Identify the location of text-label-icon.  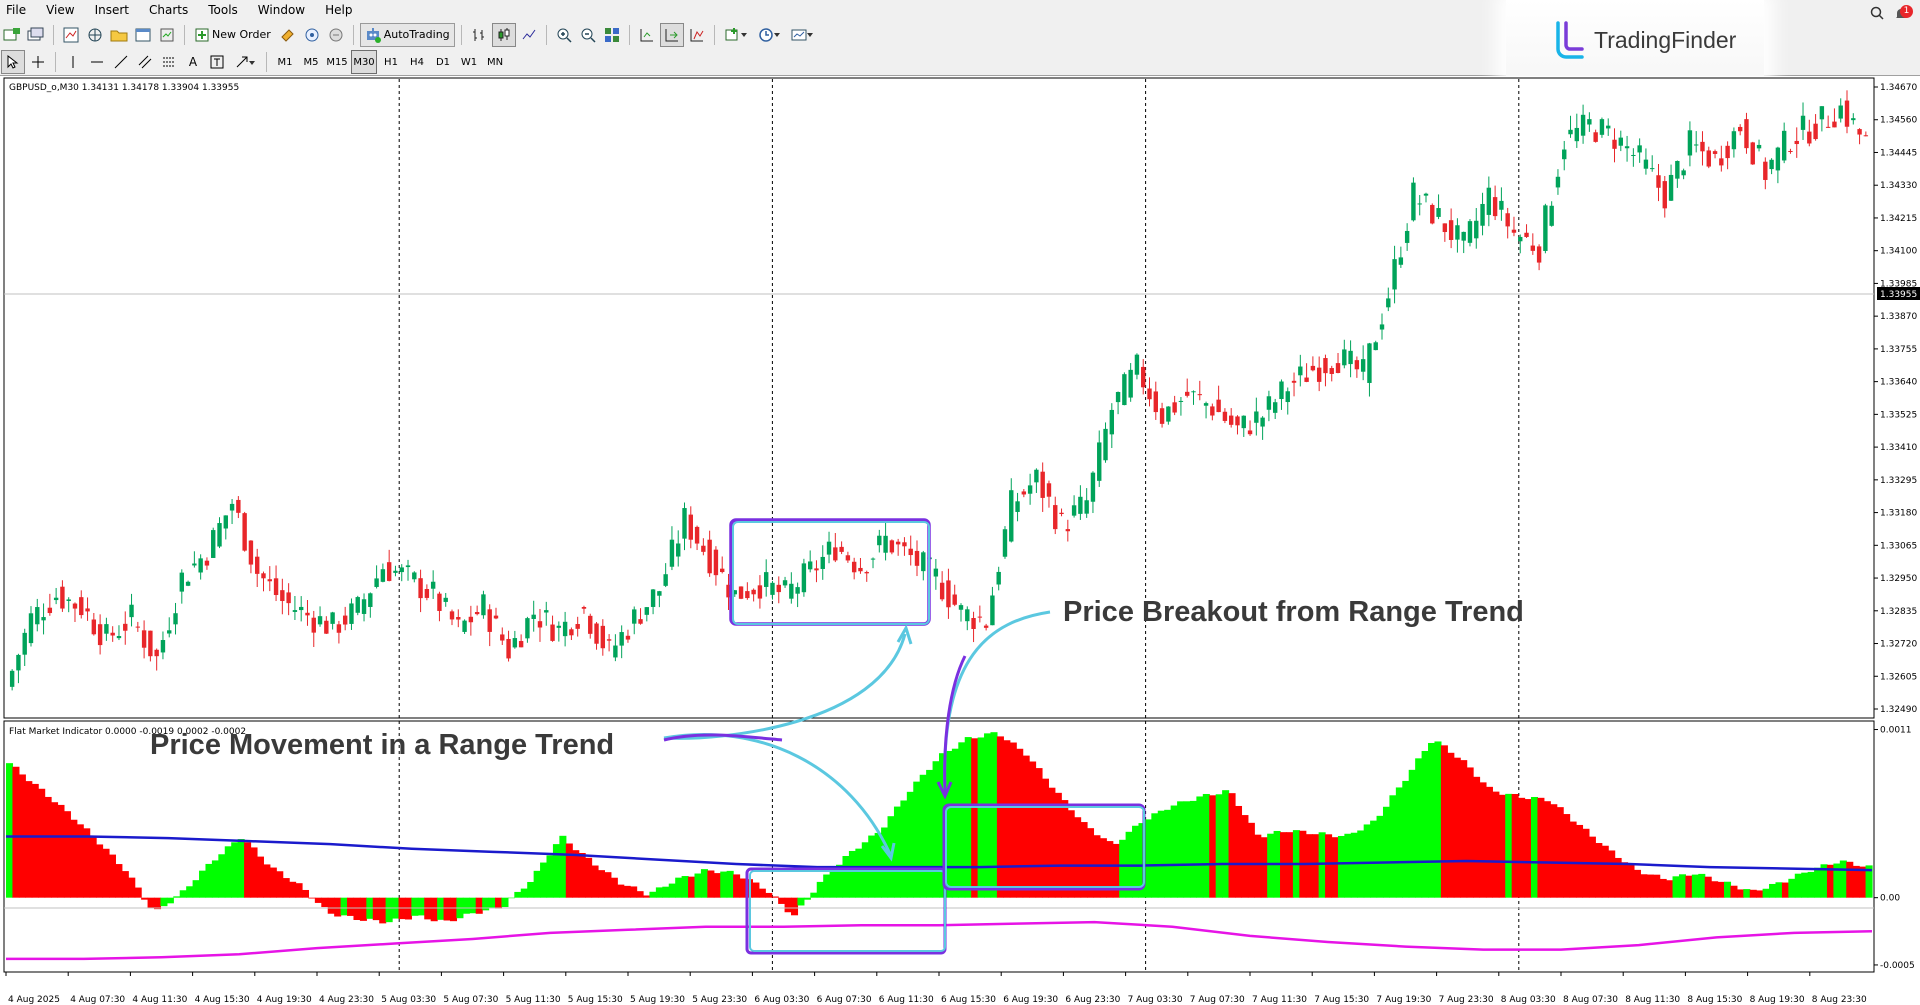
(217, 62).